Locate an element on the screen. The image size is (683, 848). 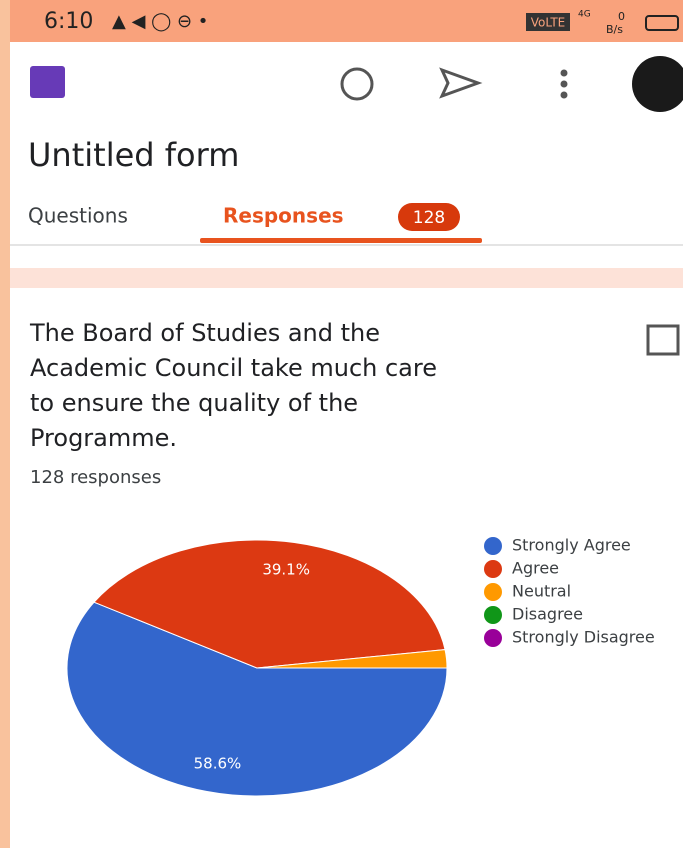
badge-count: 128 is located at coordinates (429, 218).